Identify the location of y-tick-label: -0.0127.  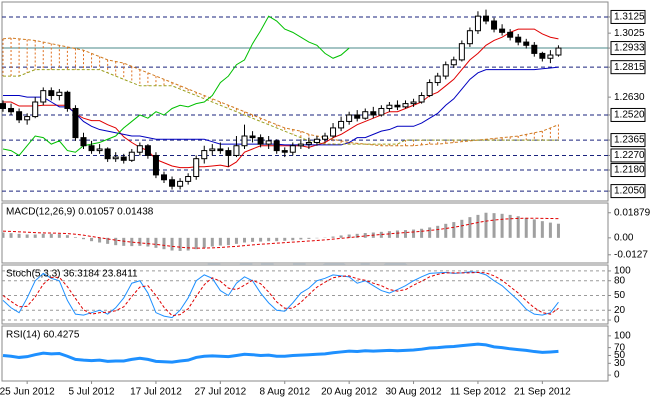
(631, 254).